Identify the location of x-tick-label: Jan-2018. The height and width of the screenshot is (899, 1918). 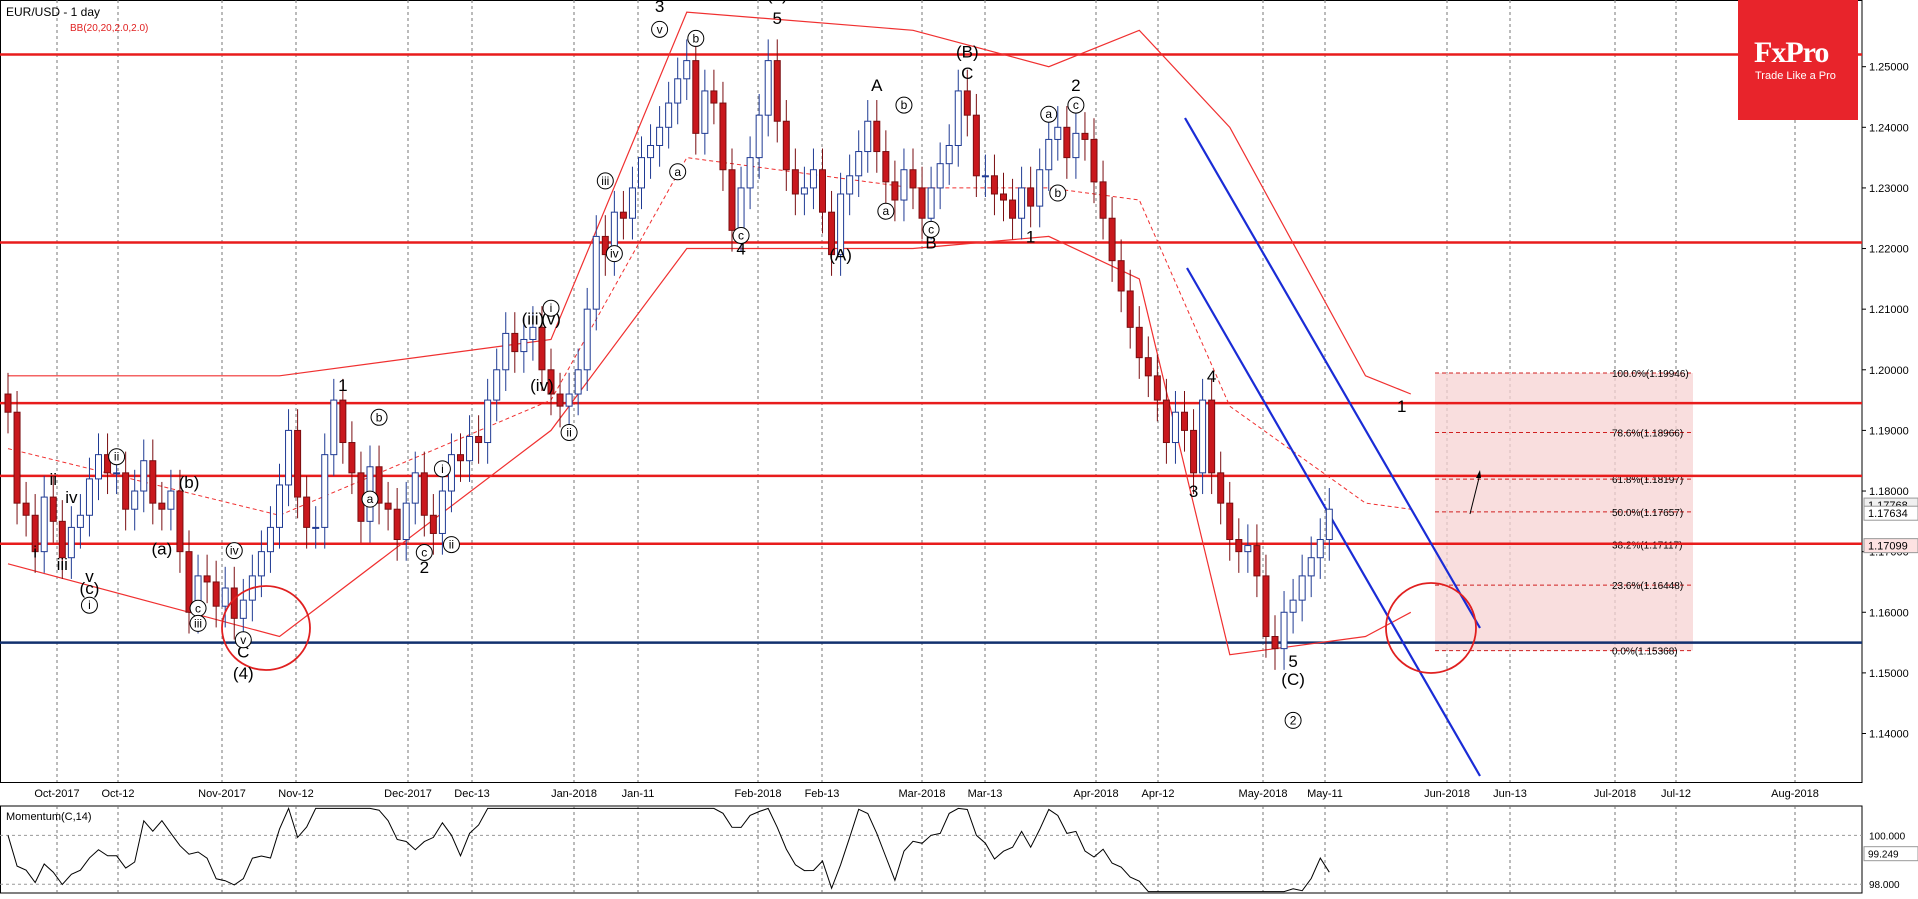
(574, 794).